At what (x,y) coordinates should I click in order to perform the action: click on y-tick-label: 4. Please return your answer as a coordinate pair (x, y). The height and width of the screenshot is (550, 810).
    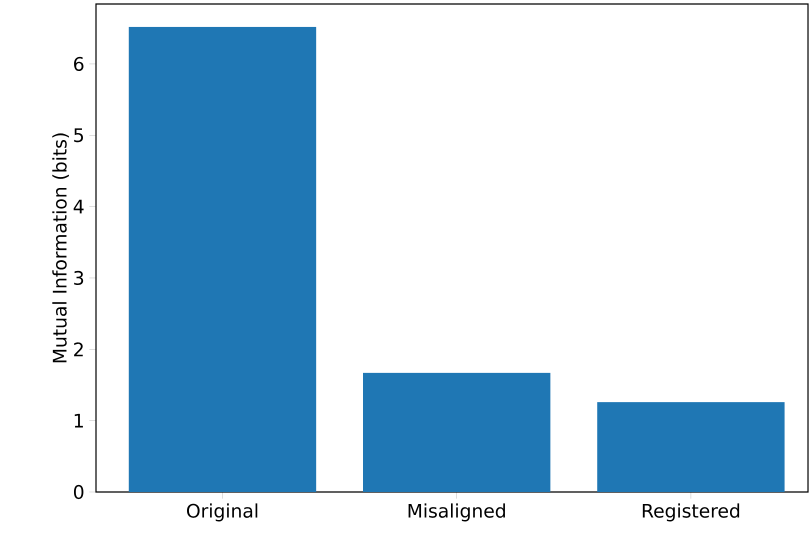
    Looking at the image, I should click on (79, 207).